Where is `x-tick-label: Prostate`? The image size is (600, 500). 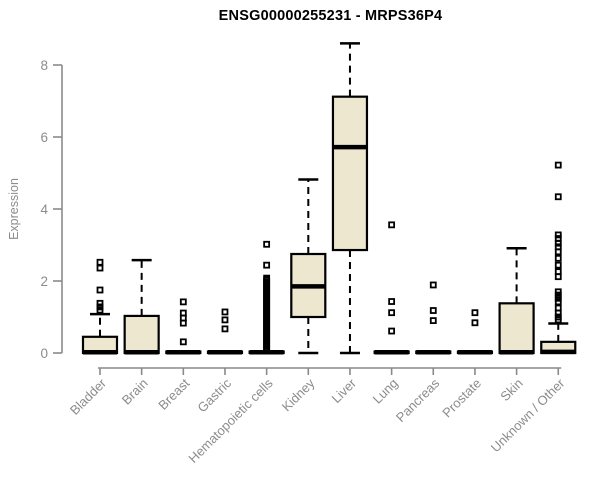
x-tick-label: Prostate is located at coordinates (461, 398).